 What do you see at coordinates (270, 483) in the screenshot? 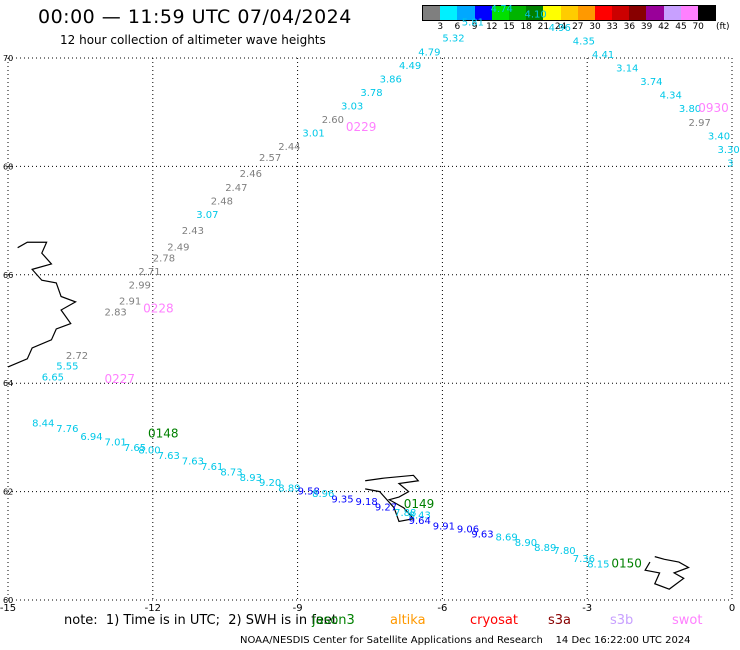
I see `wave-height-value: 9.20` at bounding box center [270, 483].